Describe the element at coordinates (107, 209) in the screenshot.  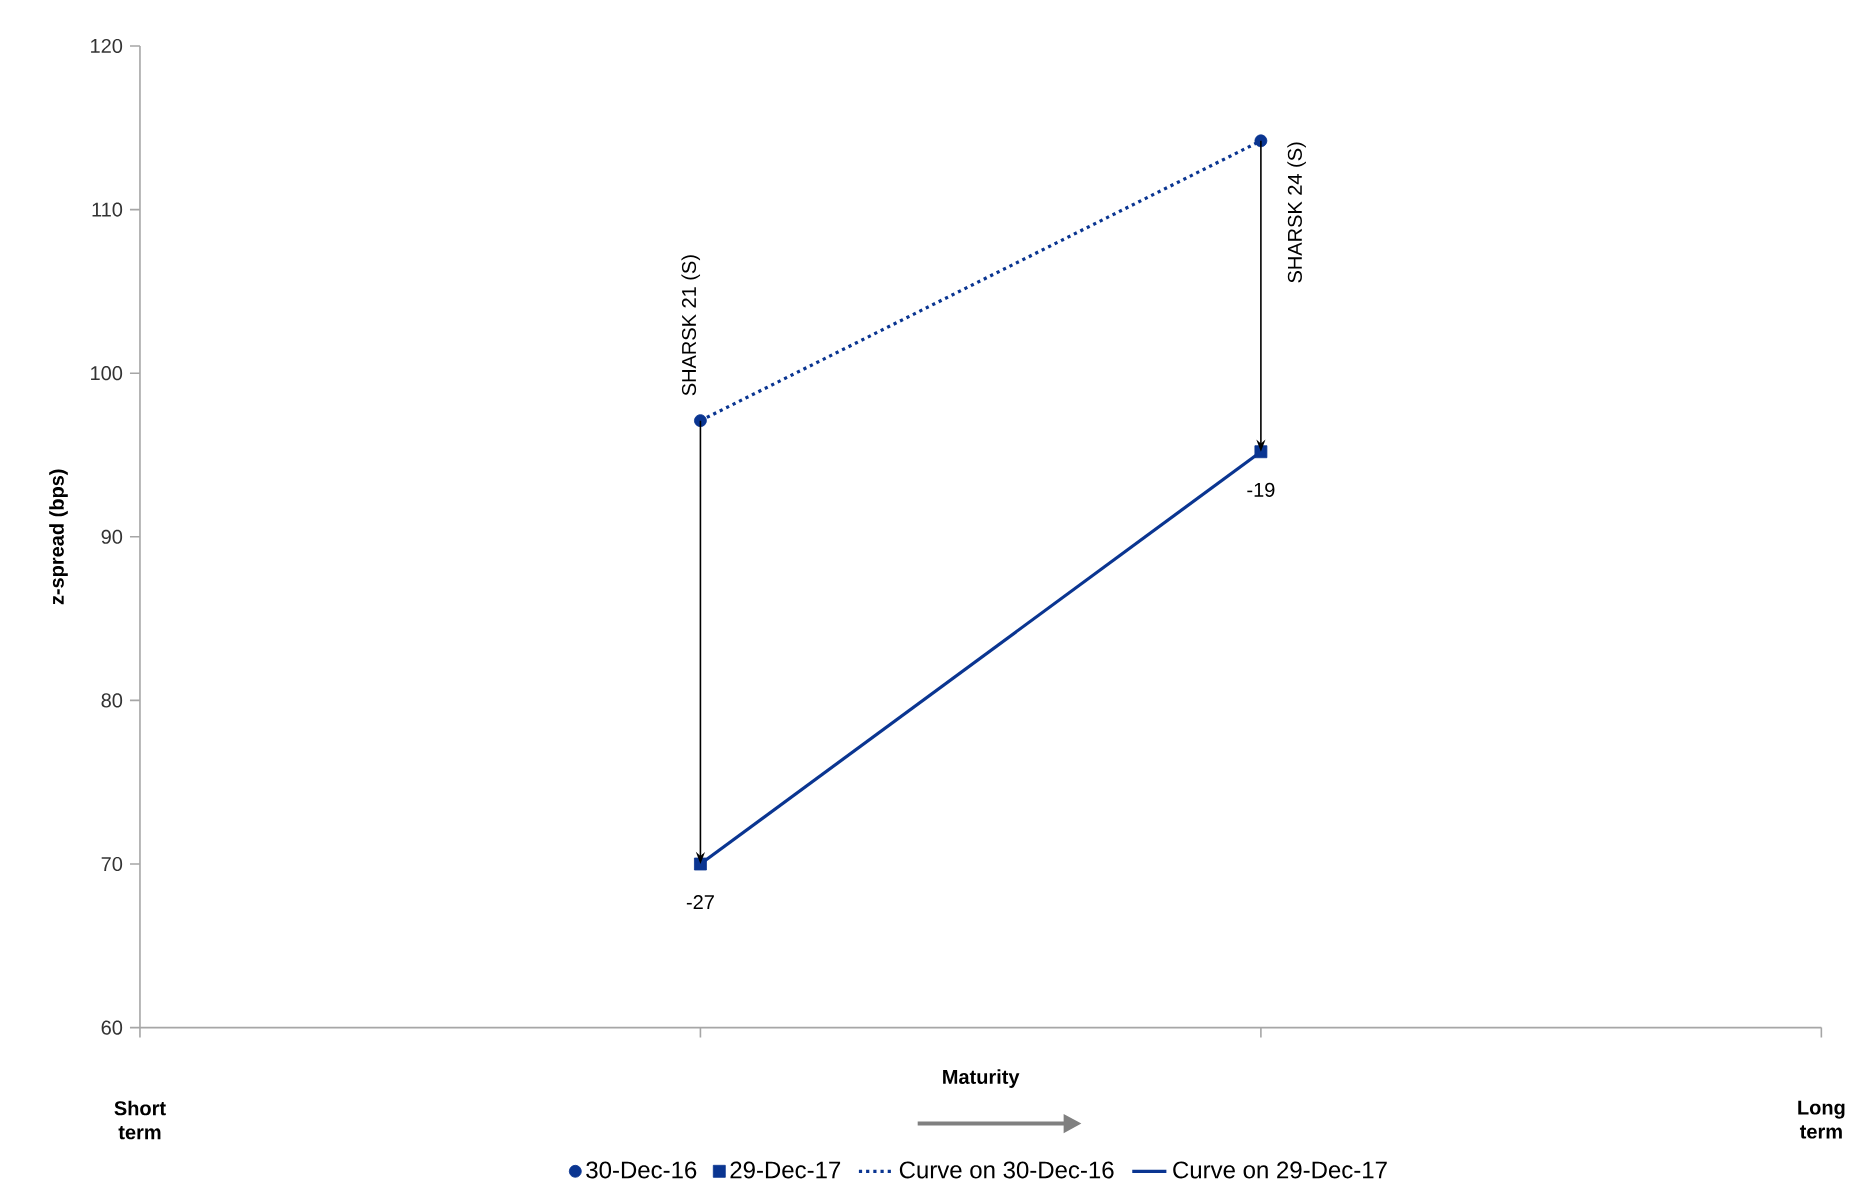
I see `y-tick-label: 110` at that location.